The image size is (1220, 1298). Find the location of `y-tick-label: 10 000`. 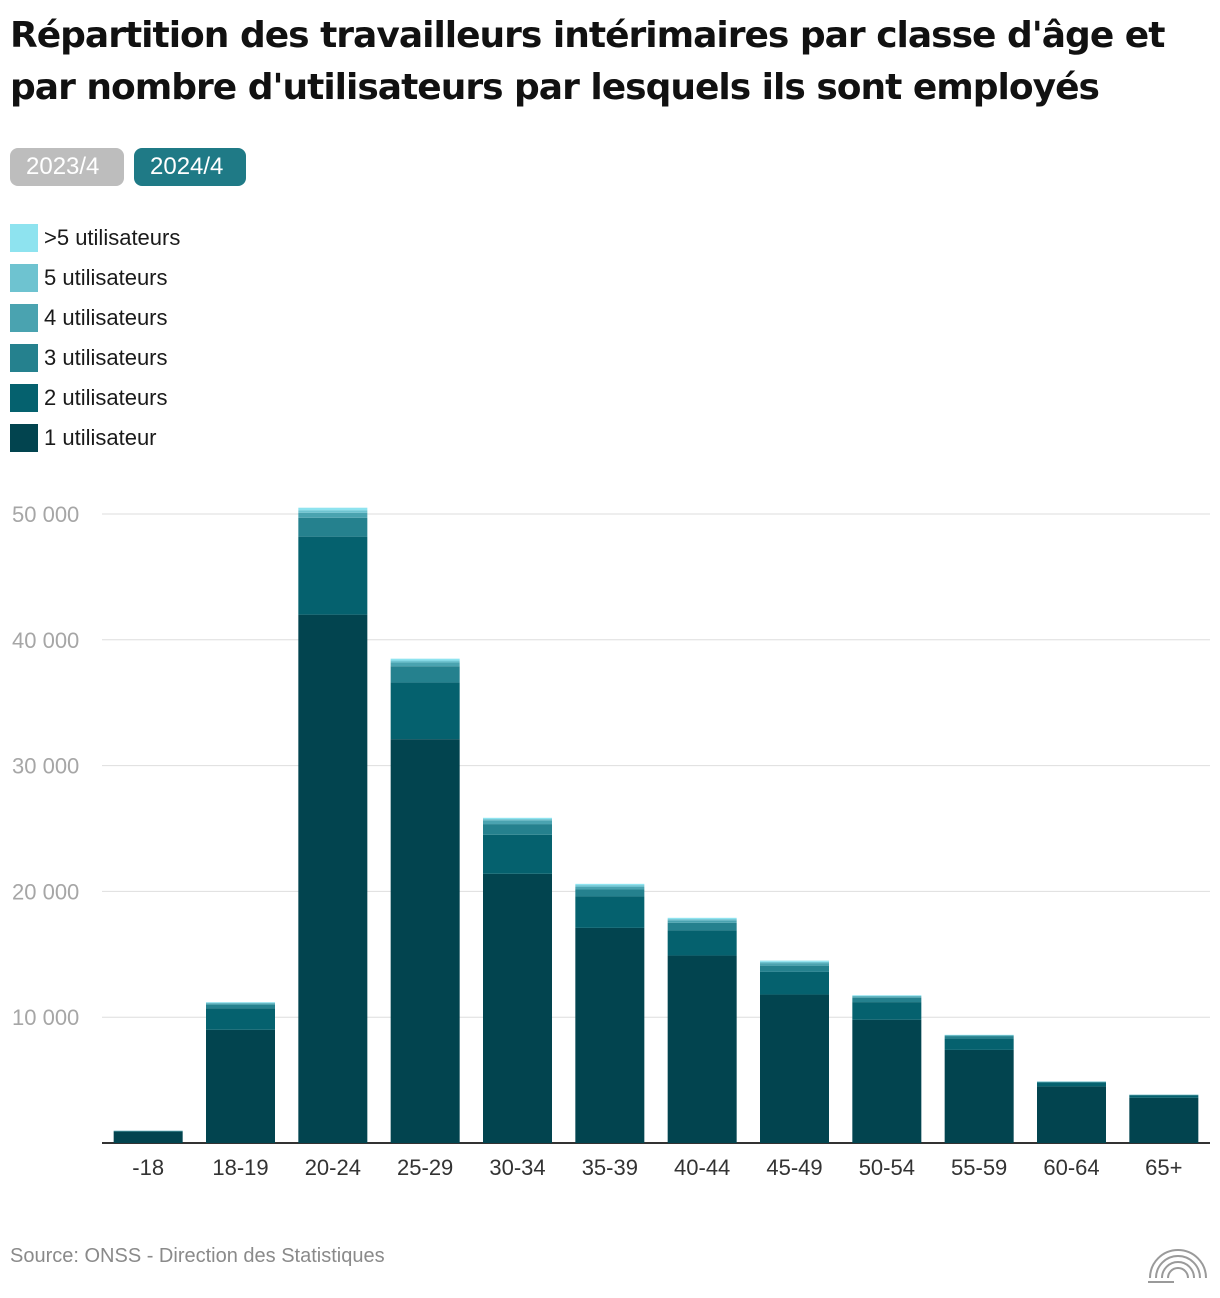

y-tick-label: 10 000 is located at coordinates (45, 1017).